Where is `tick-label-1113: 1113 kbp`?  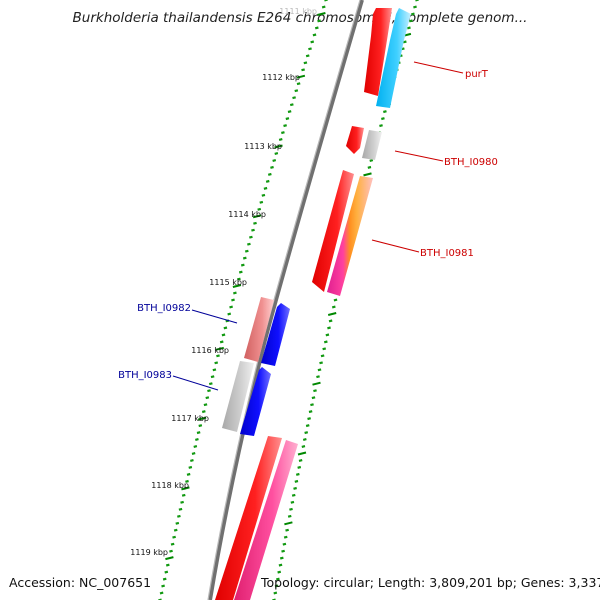 tick-label-1113: 1113 kbp is located at coordinates (263, 146).